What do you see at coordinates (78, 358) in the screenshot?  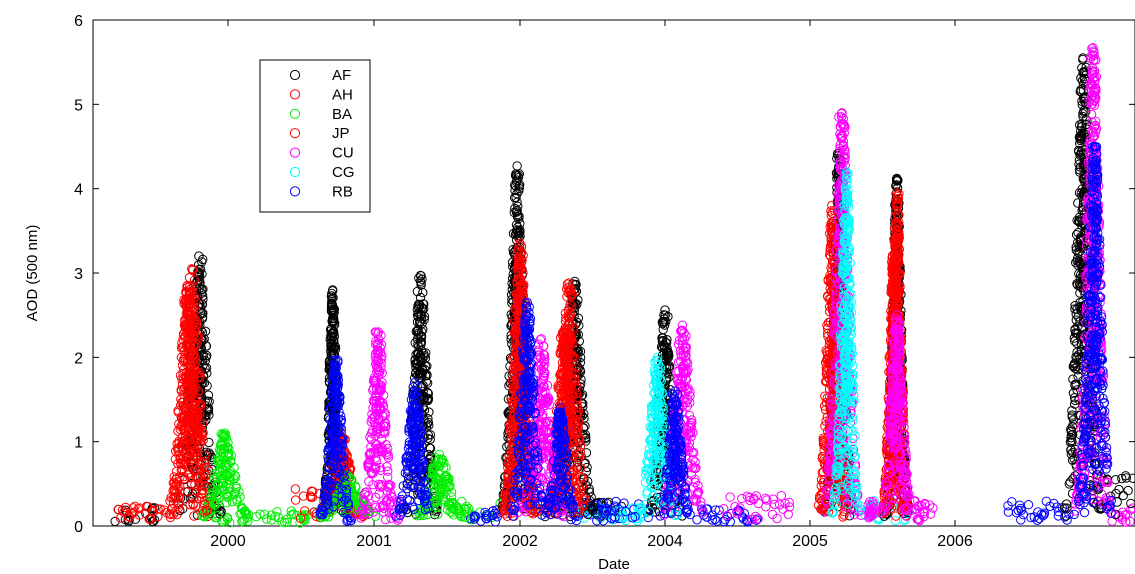 I see `y-tick-label: 2` at bounding box center [78, 358].